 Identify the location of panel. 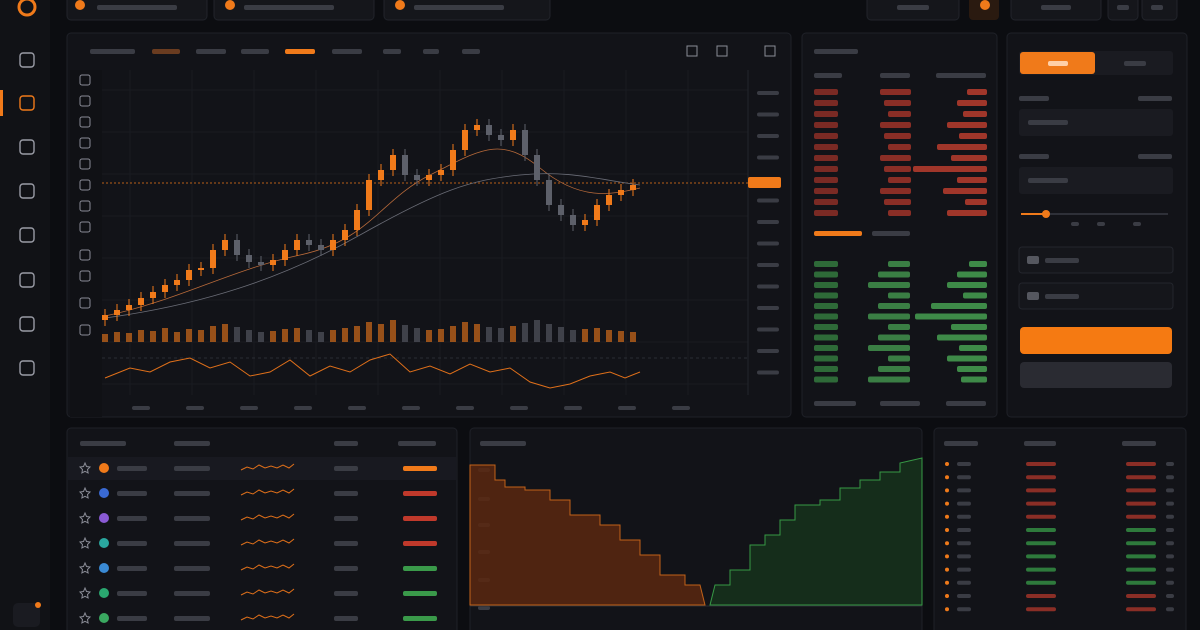
(1060, 528).